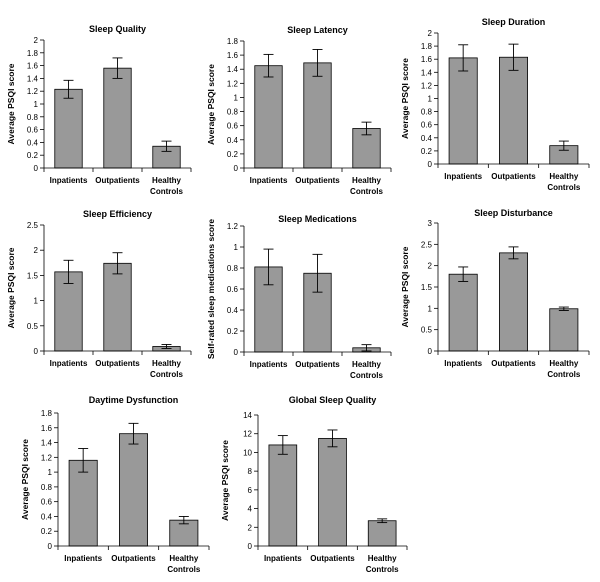 Image resolution: width=600 pixels, height=582 pixels. What do you see at coordinates (317, 30) in the screenshot?
I see `panel-title: Sleep Latency` at bounding box center [317, 30].